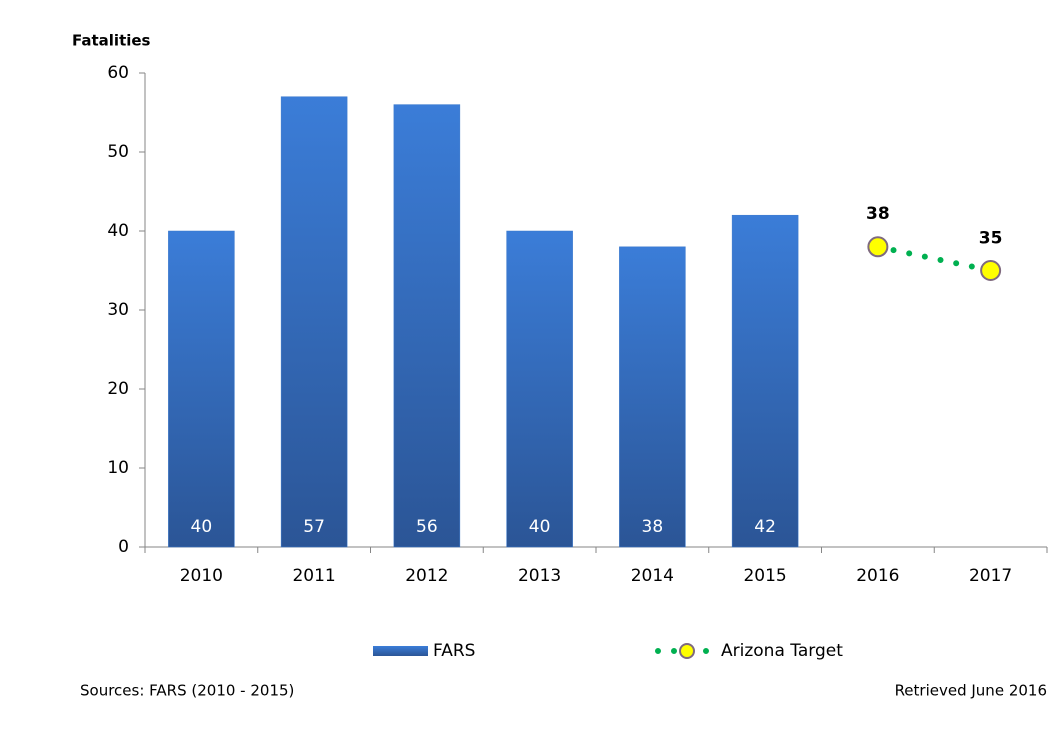 The width and height of the screenshot is (1057, 738). I want to click on data-label: 42, so click(765, 527).